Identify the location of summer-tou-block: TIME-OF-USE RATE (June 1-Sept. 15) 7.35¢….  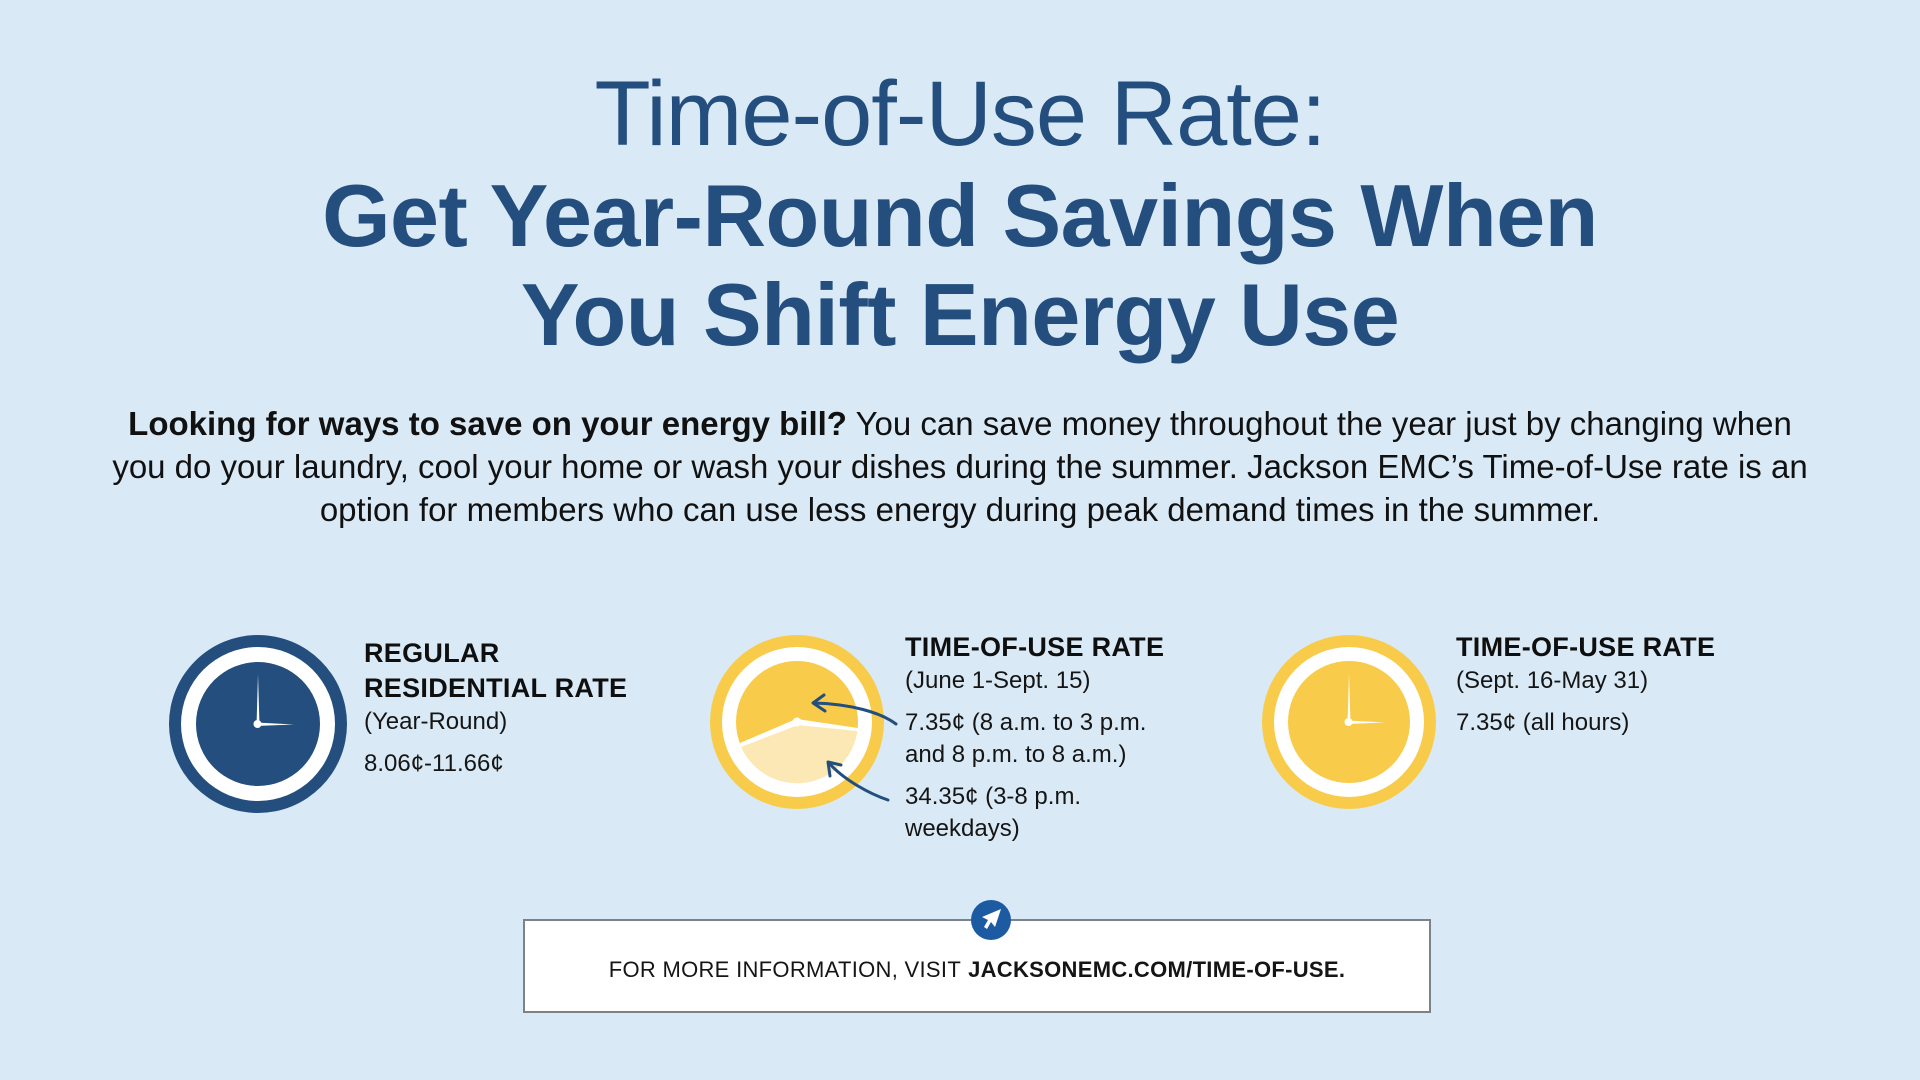
(1034, 737).